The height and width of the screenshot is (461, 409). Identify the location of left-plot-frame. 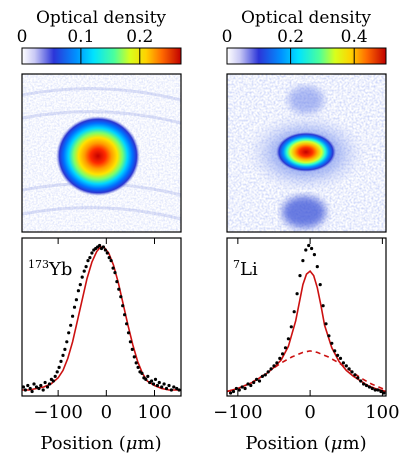
(101, 317).